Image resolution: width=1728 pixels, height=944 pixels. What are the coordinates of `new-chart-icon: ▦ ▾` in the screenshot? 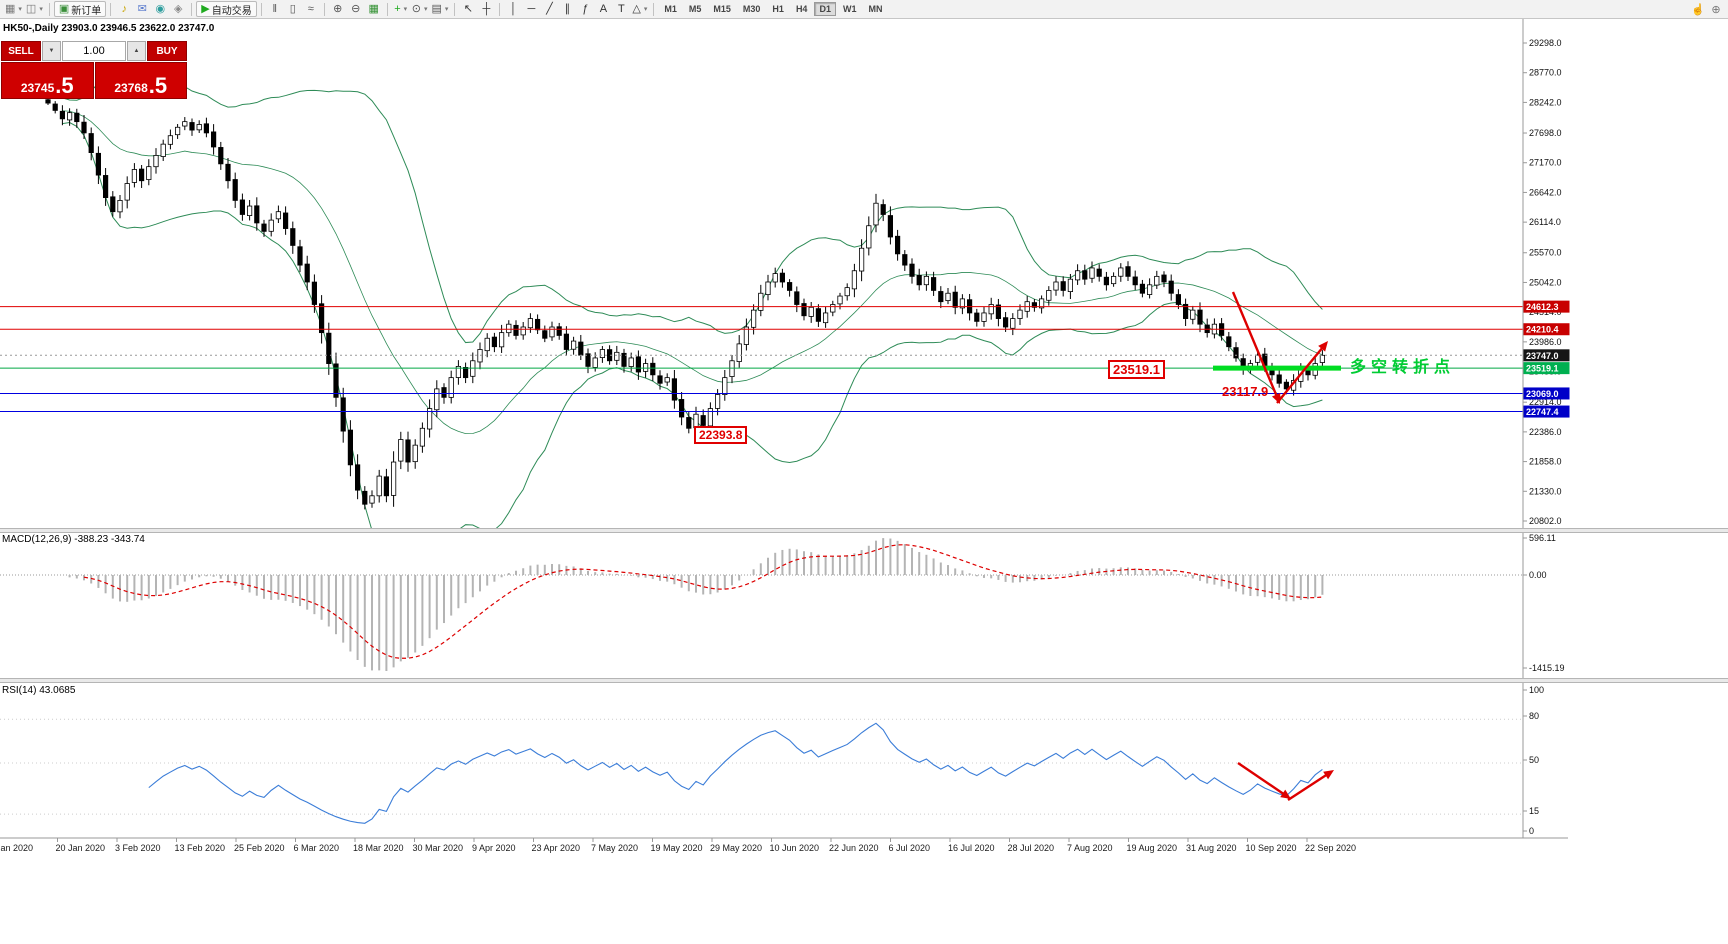 It's located at (13, 9).